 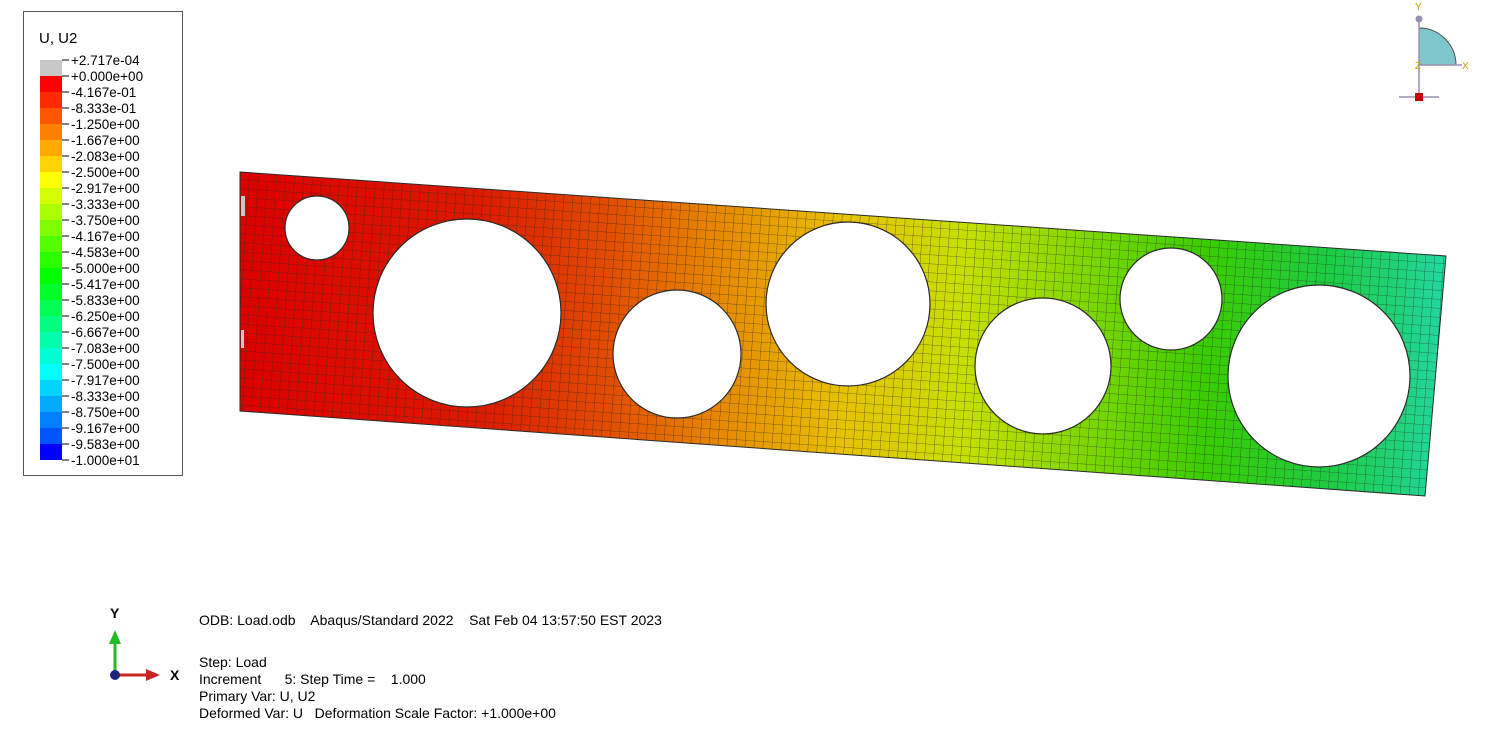 What do you see at coordinates (105, 60) in the screenshot?
I see `legend-label: +2.717e-04` at bounding box center [105, 60].